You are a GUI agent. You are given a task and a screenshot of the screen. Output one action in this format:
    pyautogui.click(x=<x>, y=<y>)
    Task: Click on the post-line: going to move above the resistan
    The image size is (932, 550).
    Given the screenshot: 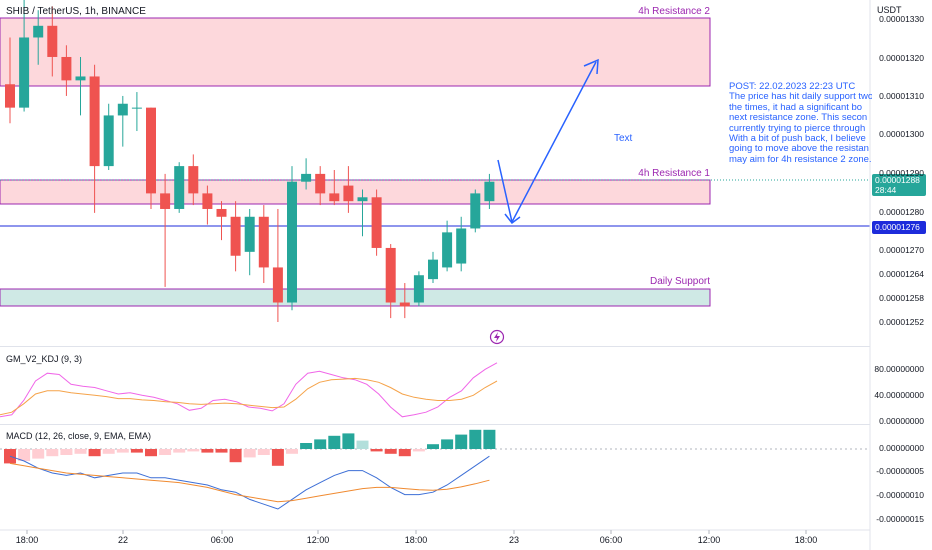 What is the action you would take?
    pyautogui.click(x=799, y=149)
    